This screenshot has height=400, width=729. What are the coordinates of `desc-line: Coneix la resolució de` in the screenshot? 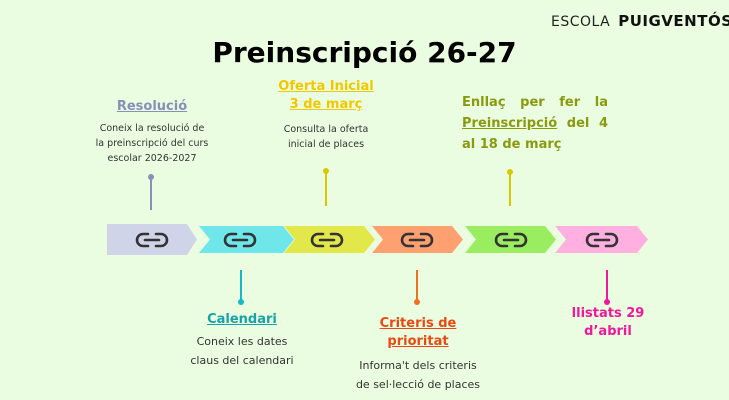 It's located at (152, 128).